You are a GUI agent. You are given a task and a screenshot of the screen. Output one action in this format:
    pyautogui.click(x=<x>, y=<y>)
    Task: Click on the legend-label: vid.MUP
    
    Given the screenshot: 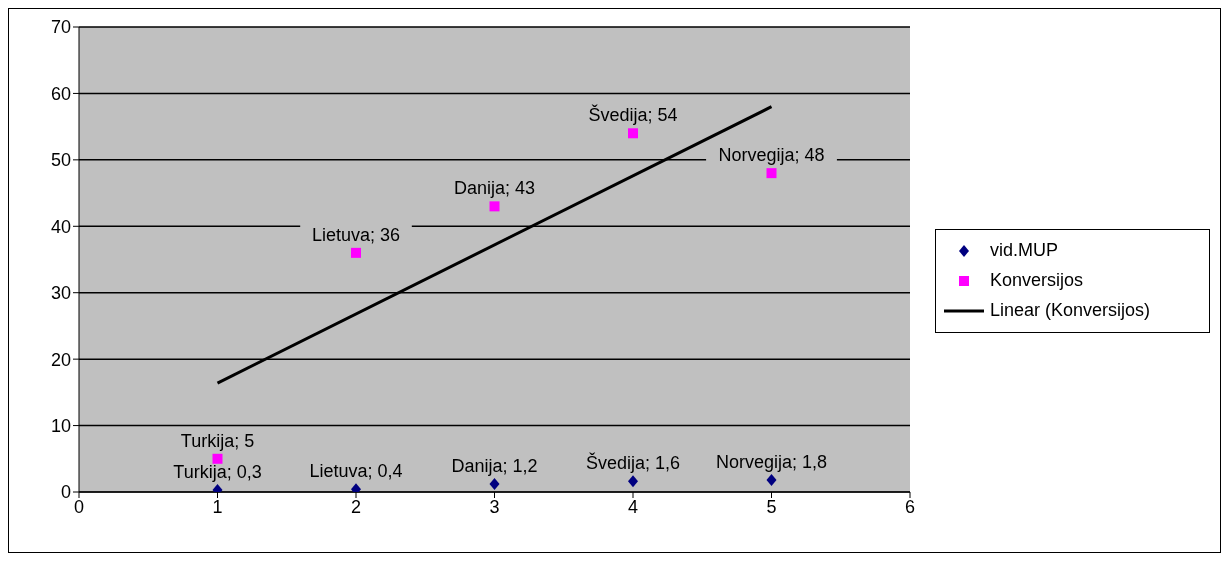 What is the action you would take?
    pyautogui.click(x=1024, y=250)
    